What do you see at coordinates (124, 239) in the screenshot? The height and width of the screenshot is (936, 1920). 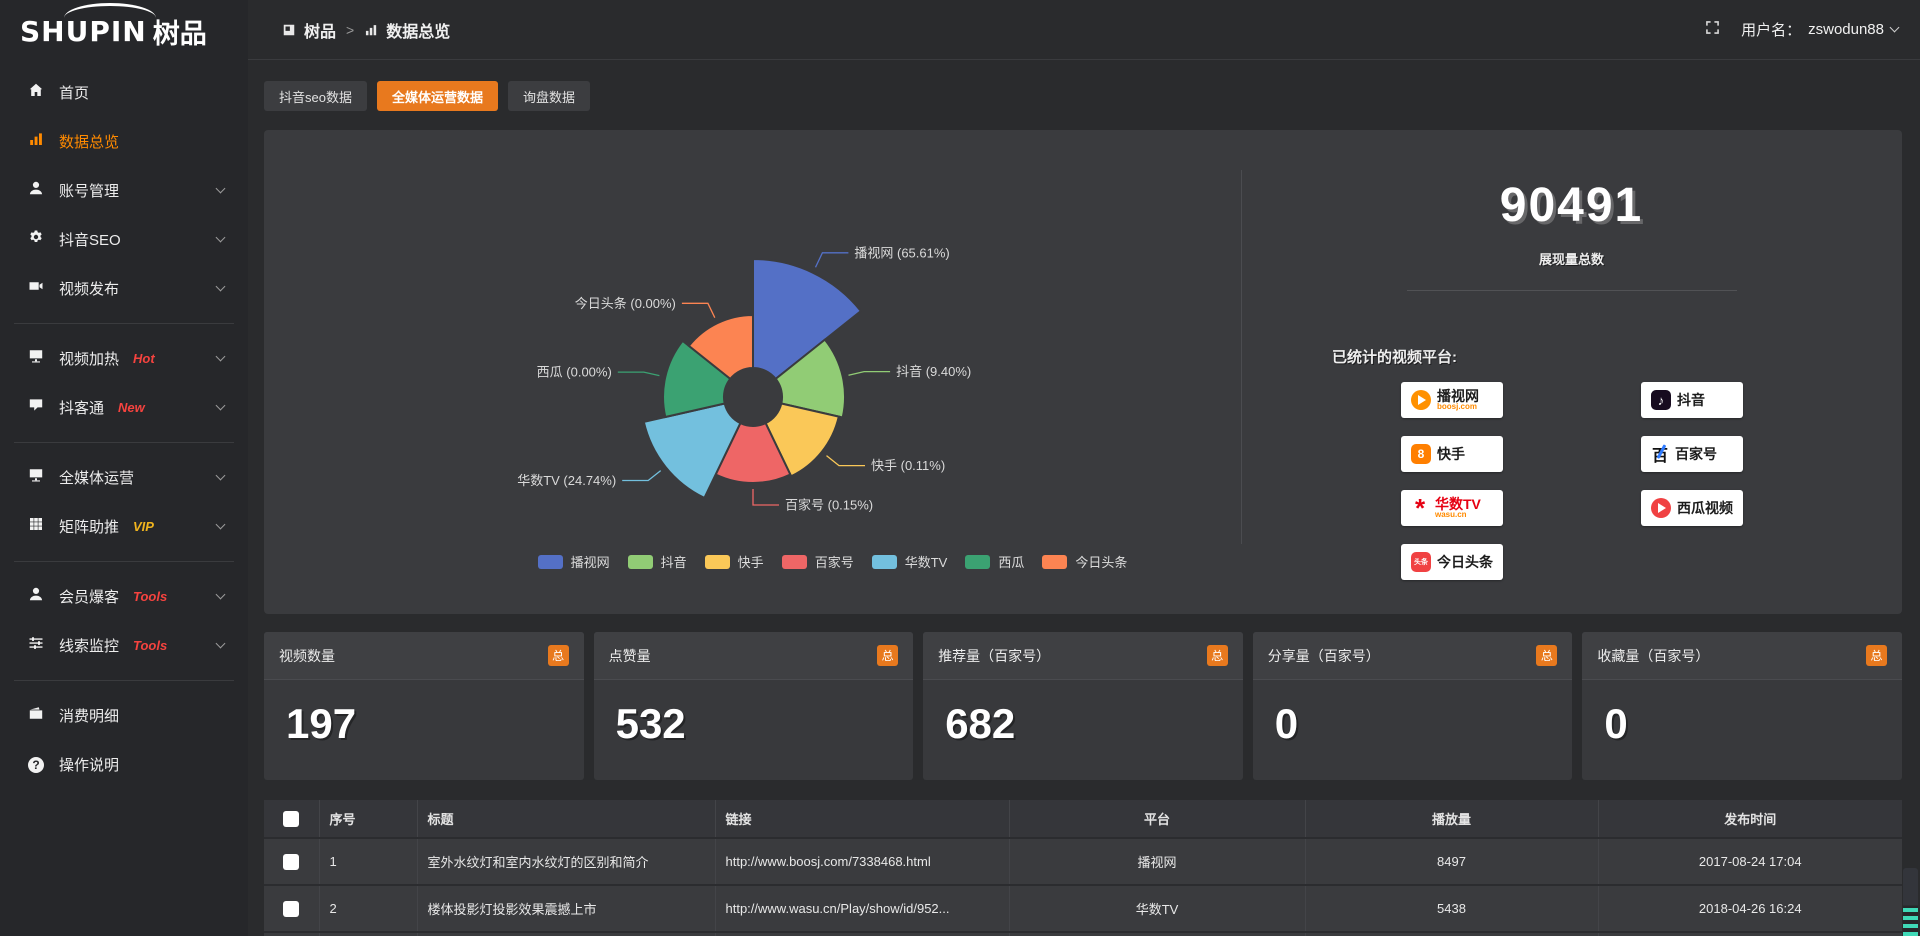 I see `sidebar-item-抖音SEO: 抖音SEO` at bounding box center [124, 239].